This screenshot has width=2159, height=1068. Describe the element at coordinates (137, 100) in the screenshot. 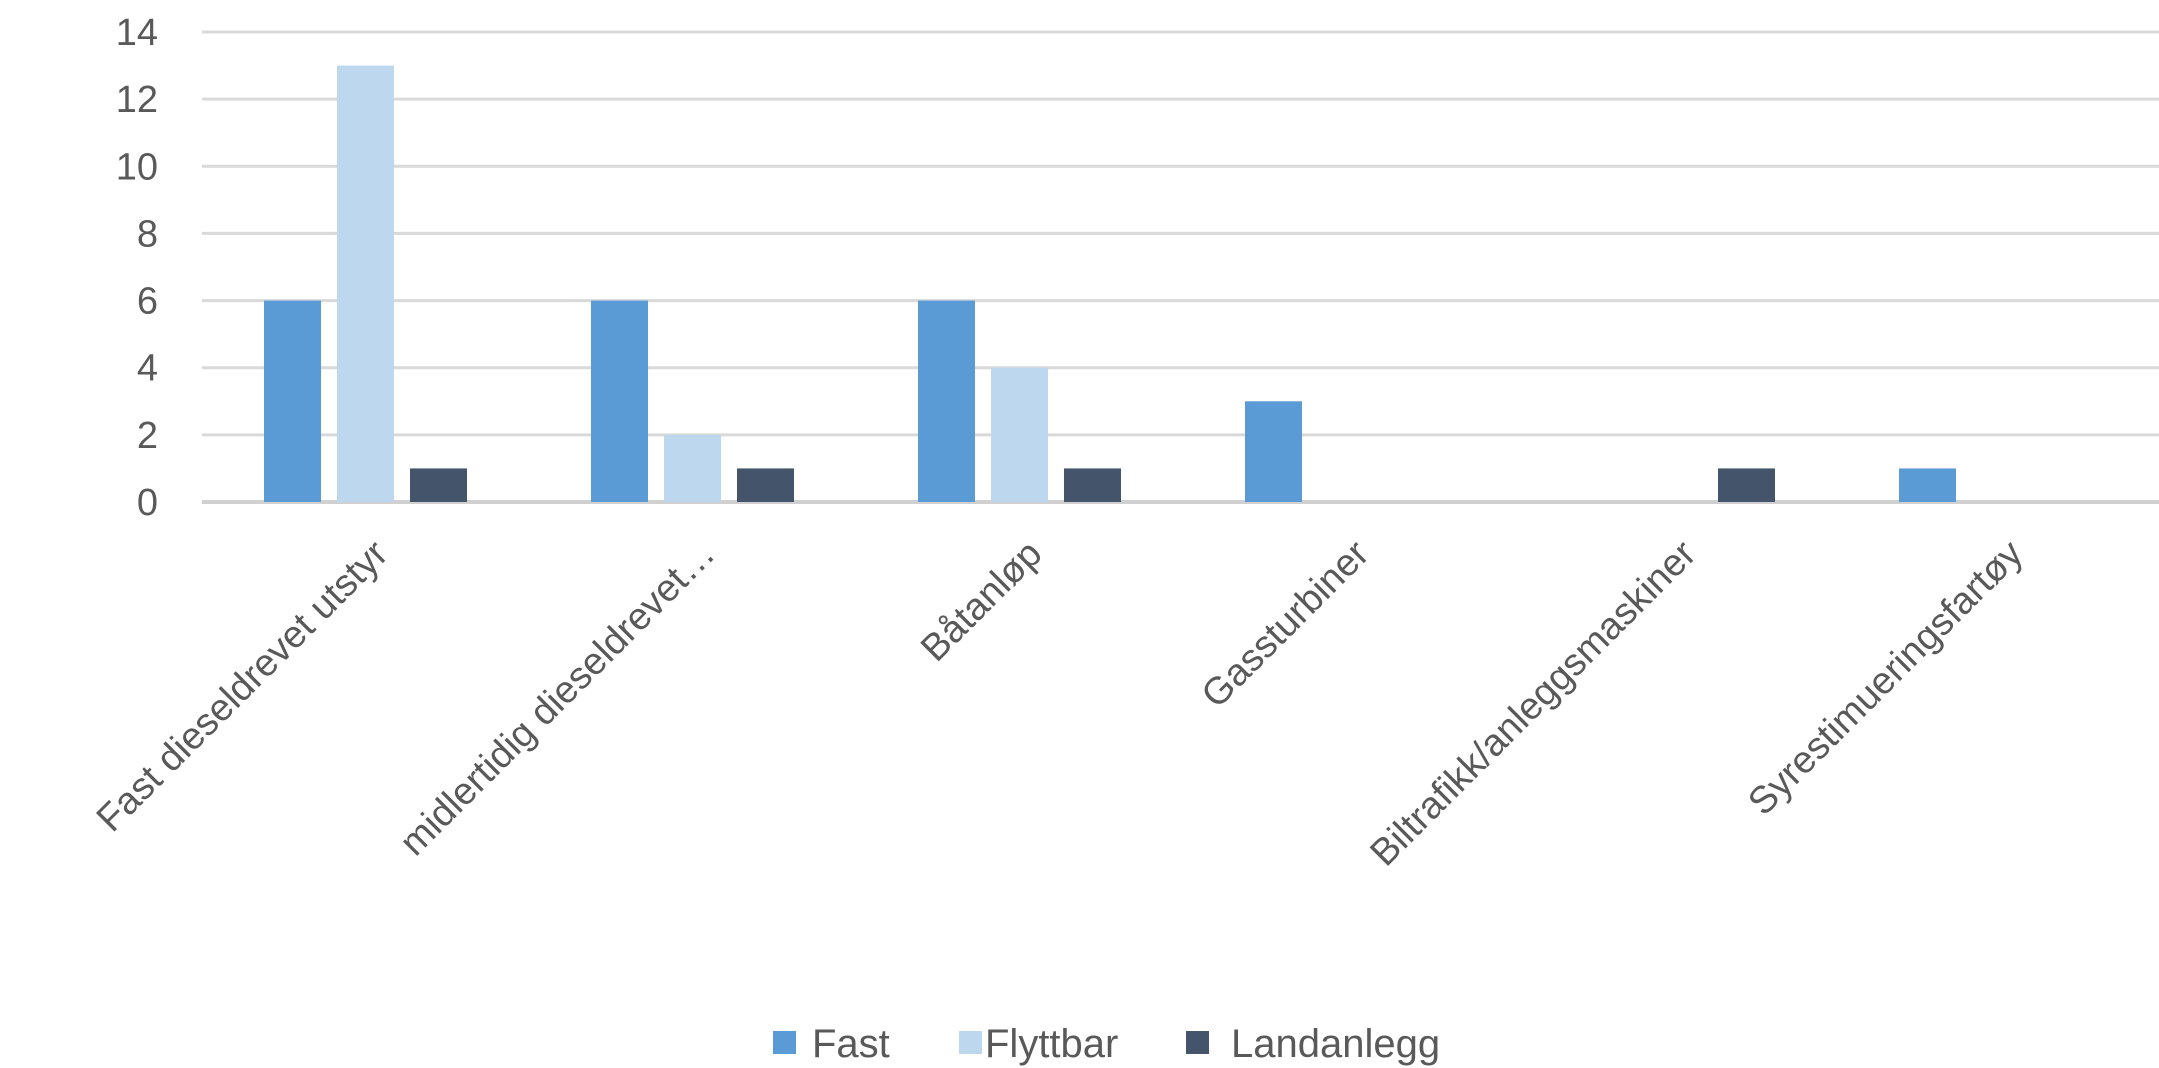

I see `y-tick-label: 12` at that location.